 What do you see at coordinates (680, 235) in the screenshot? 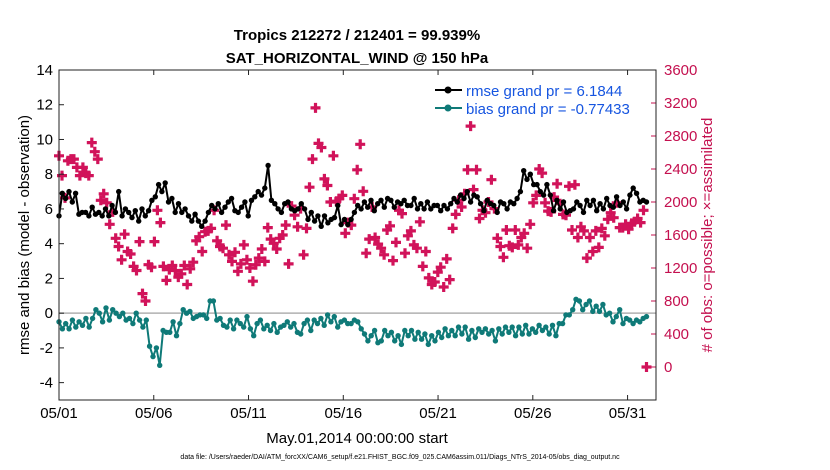
I see `y2-tick-label: 1600` at bounding box center [680, 235].